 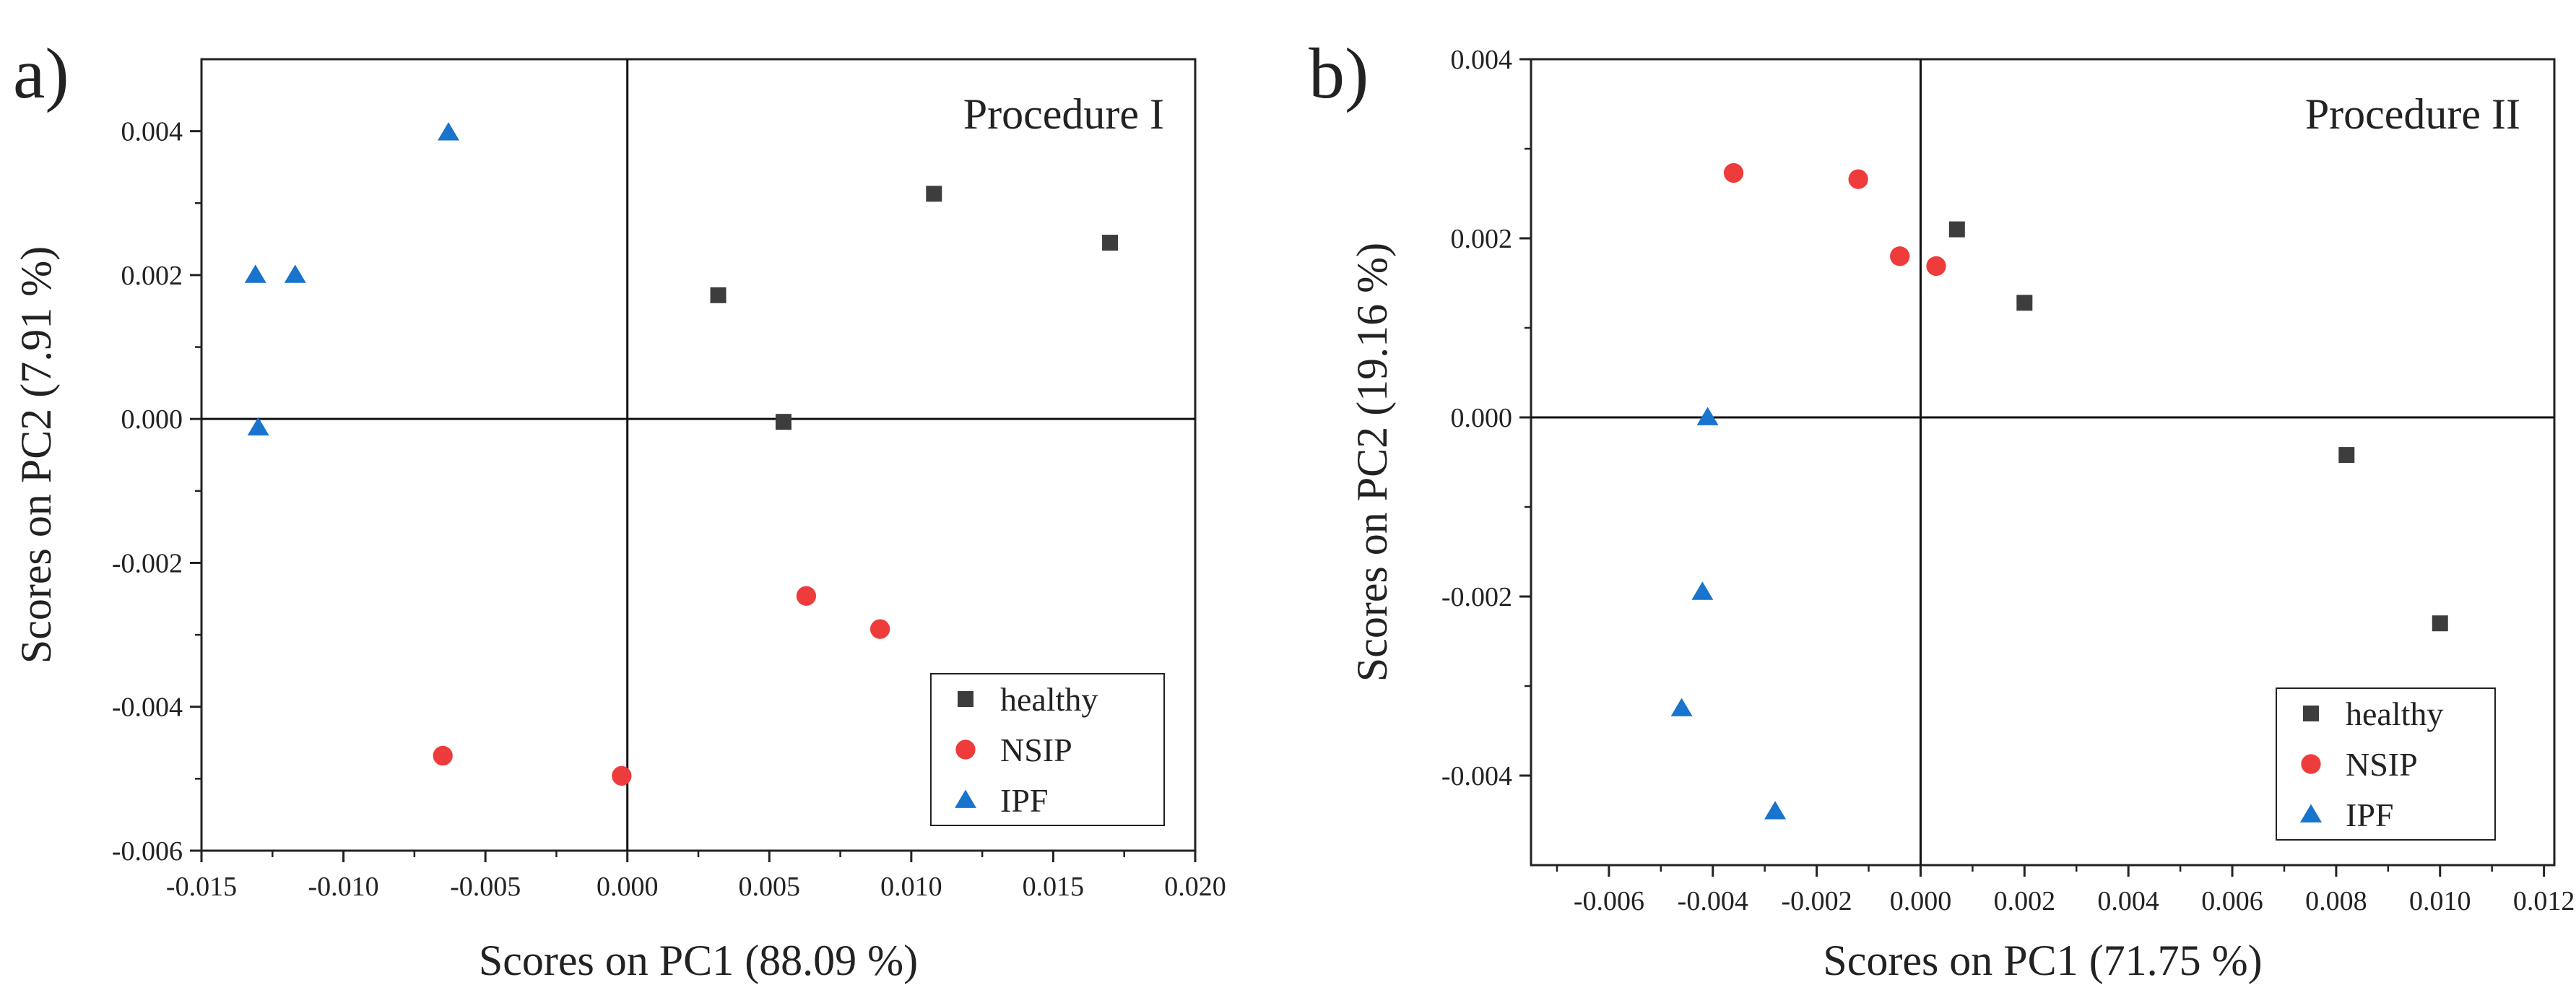 I want to click on y-tick-label: -0.006, so click(x=147, y=851).